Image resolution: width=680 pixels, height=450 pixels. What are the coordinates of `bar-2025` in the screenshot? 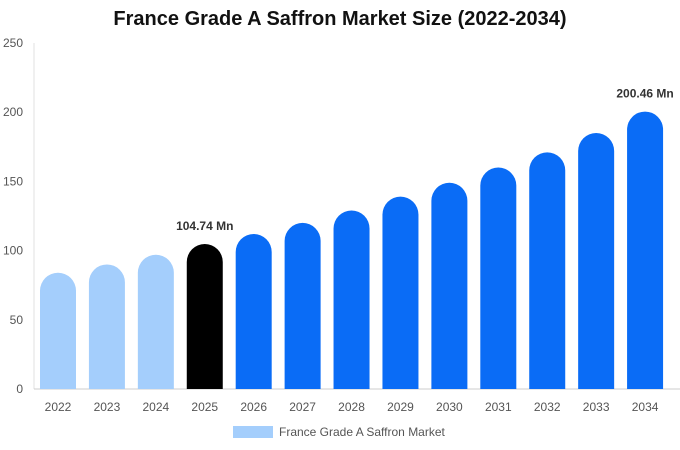 It's located at (204, 316).